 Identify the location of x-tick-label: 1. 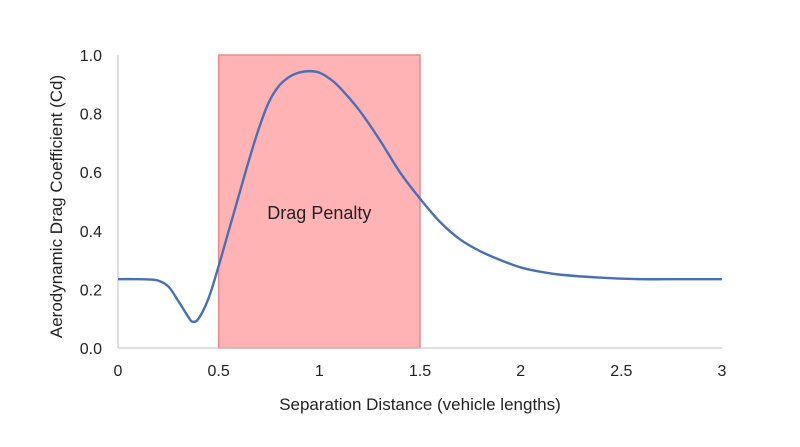
(319, 371).